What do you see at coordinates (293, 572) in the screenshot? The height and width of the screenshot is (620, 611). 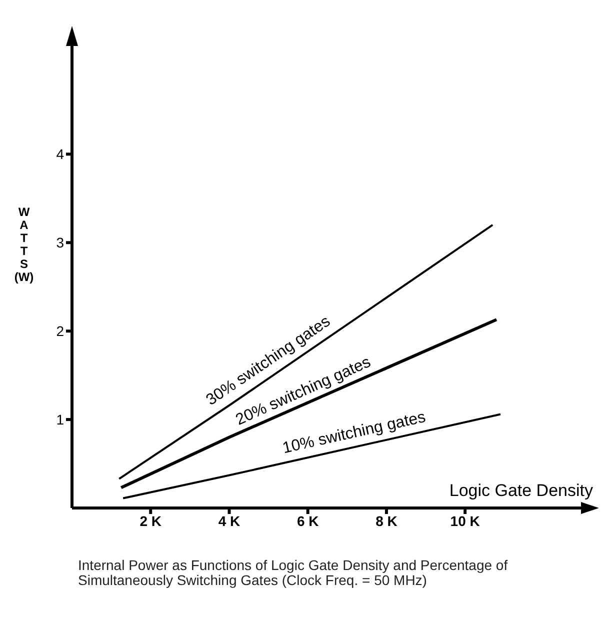 I see `text: Internal Power as Functions of Logic Gate Density and Percentage of Simultaneously Switching Gates (Clock Freq. = 50 MHz)` at bounding box center [293, 572].